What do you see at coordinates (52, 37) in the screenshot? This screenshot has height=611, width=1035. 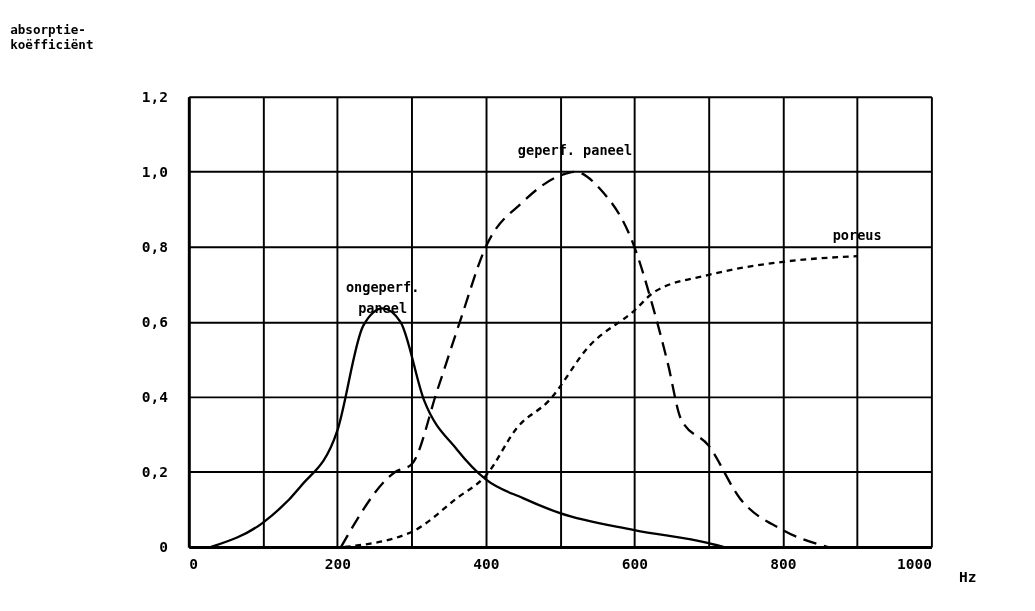 I see `y-axis-title: absorptie- koëfficiënt` at bounding box center [52, 37].